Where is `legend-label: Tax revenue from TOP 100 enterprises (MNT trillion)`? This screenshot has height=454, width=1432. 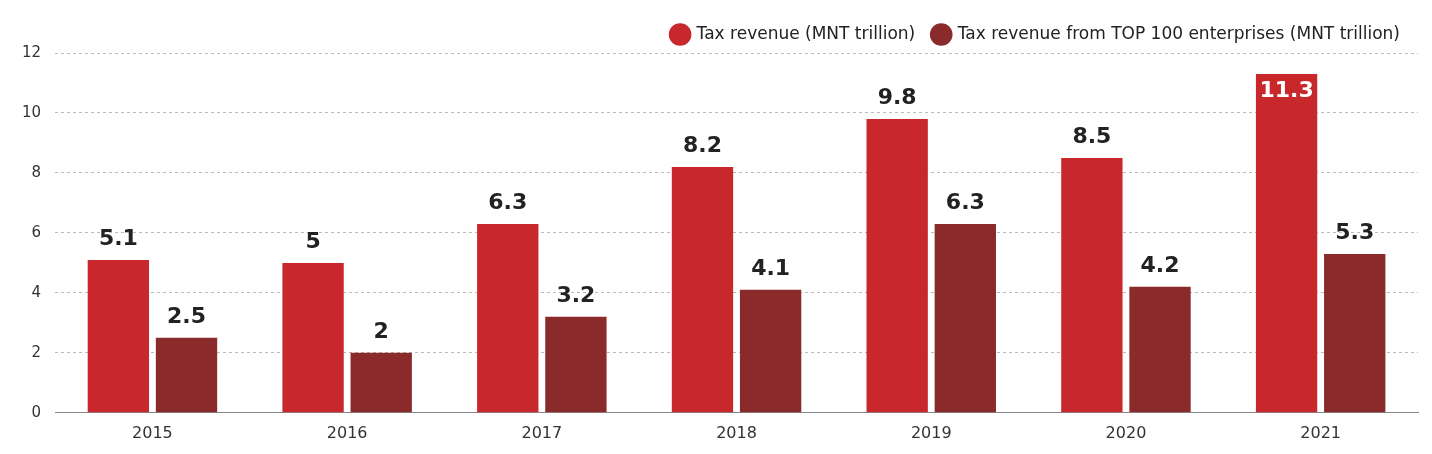 legend-label: Tax revenue from TOP 100 enterprises (MNT trillion) is located at coordinates (1178, 32).